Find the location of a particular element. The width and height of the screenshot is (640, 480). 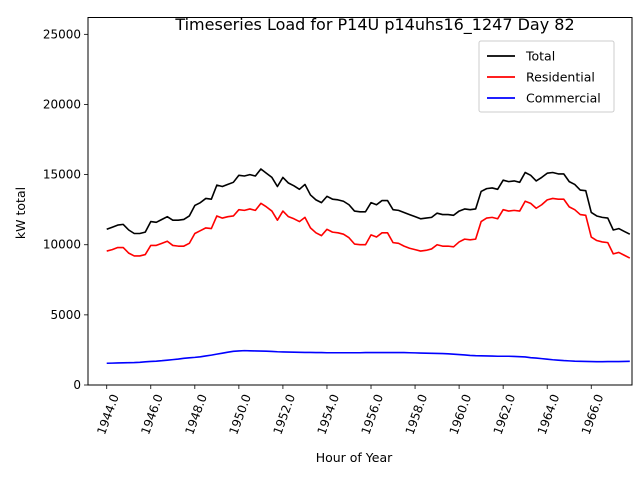

legend-label-total: Total is located at coordinates (540, 56).